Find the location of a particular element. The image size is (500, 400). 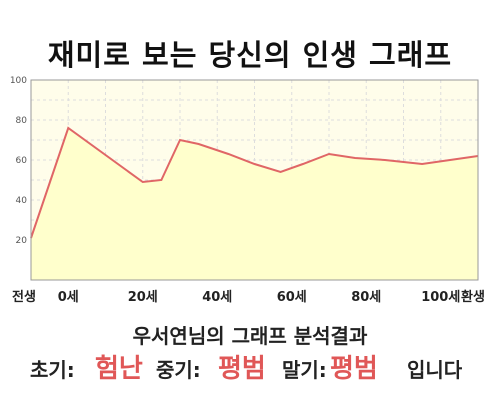

x-tick-label: 전생 is located at coordinates (24, 297).